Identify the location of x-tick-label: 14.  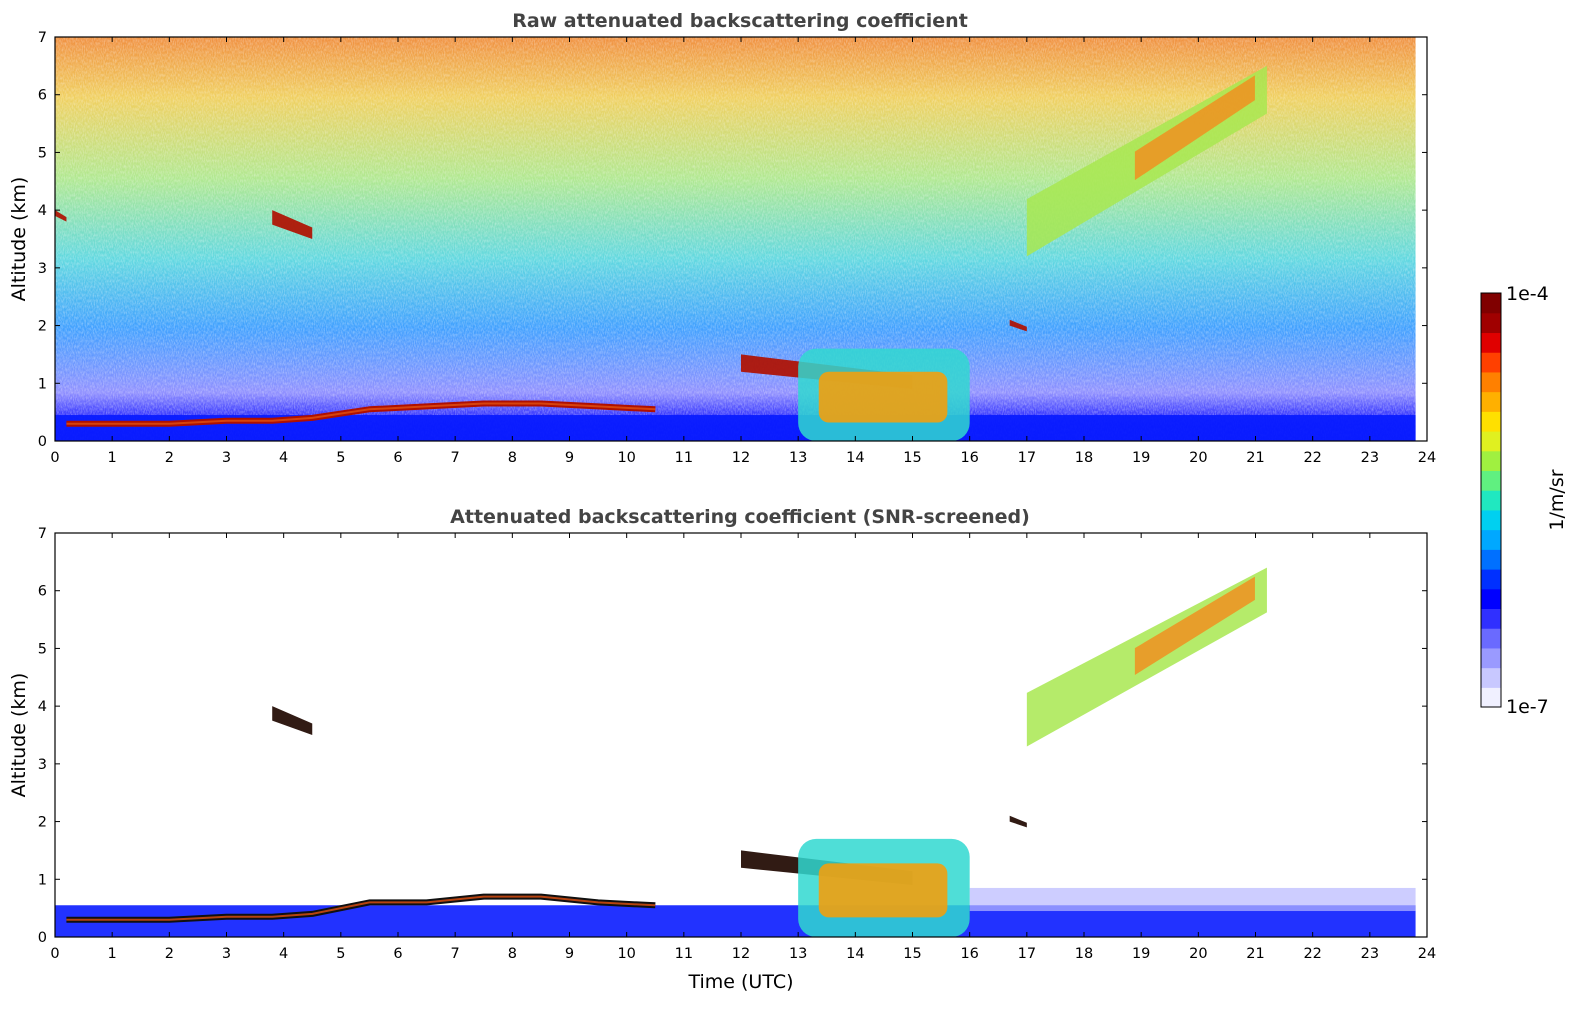
(855, 954).